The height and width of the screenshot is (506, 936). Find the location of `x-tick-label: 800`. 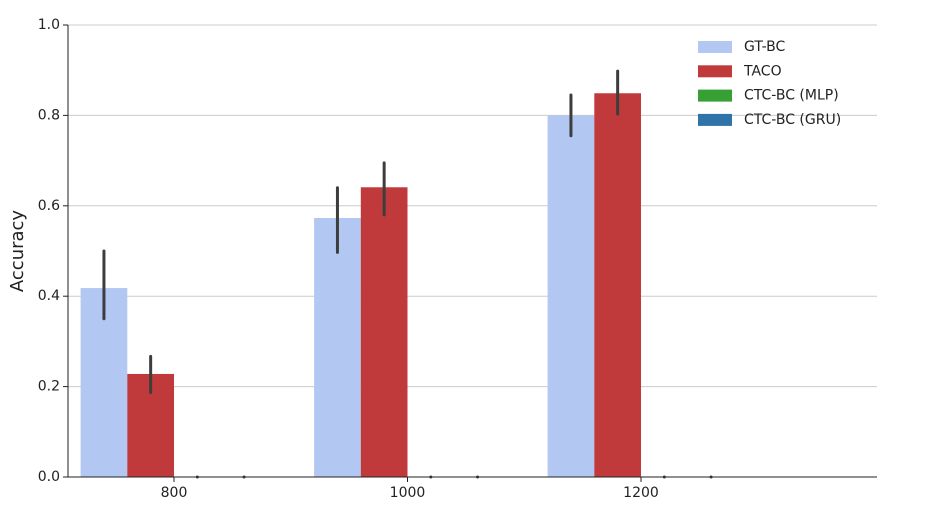

x-tick-label: 800 is located at coordinates (174, 493).